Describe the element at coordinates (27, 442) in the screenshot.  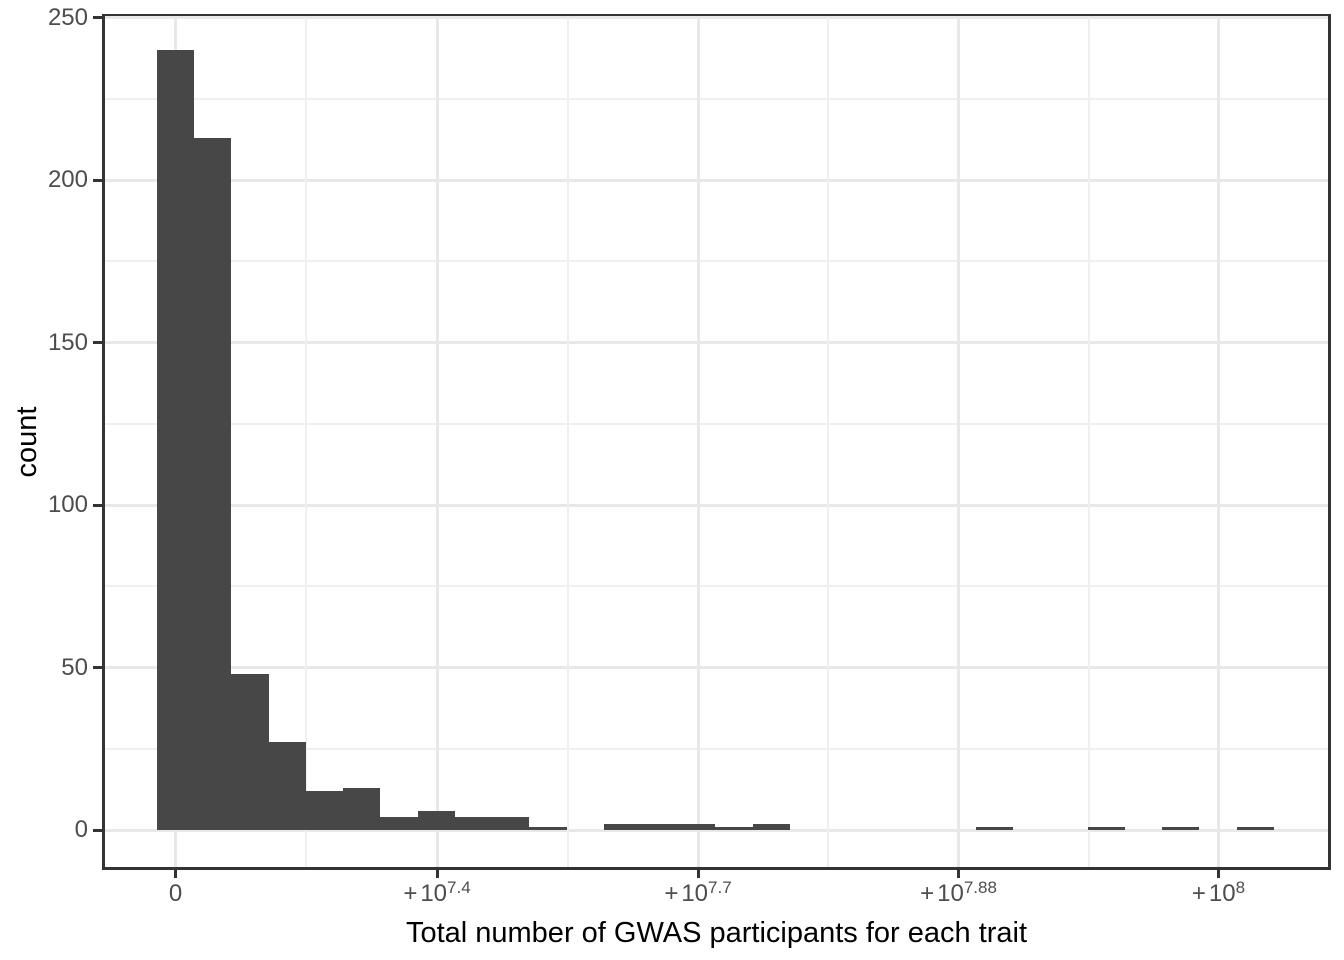
I see `y-axis-title: count` at that location.